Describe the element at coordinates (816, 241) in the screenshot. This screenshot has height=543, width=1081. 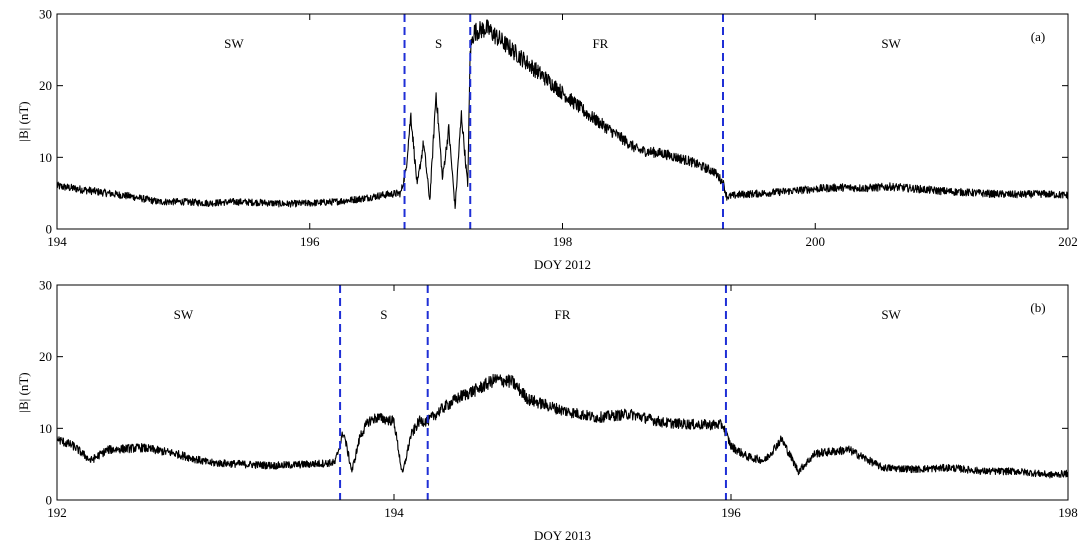
I see `x-tick-label: 200` at that location.